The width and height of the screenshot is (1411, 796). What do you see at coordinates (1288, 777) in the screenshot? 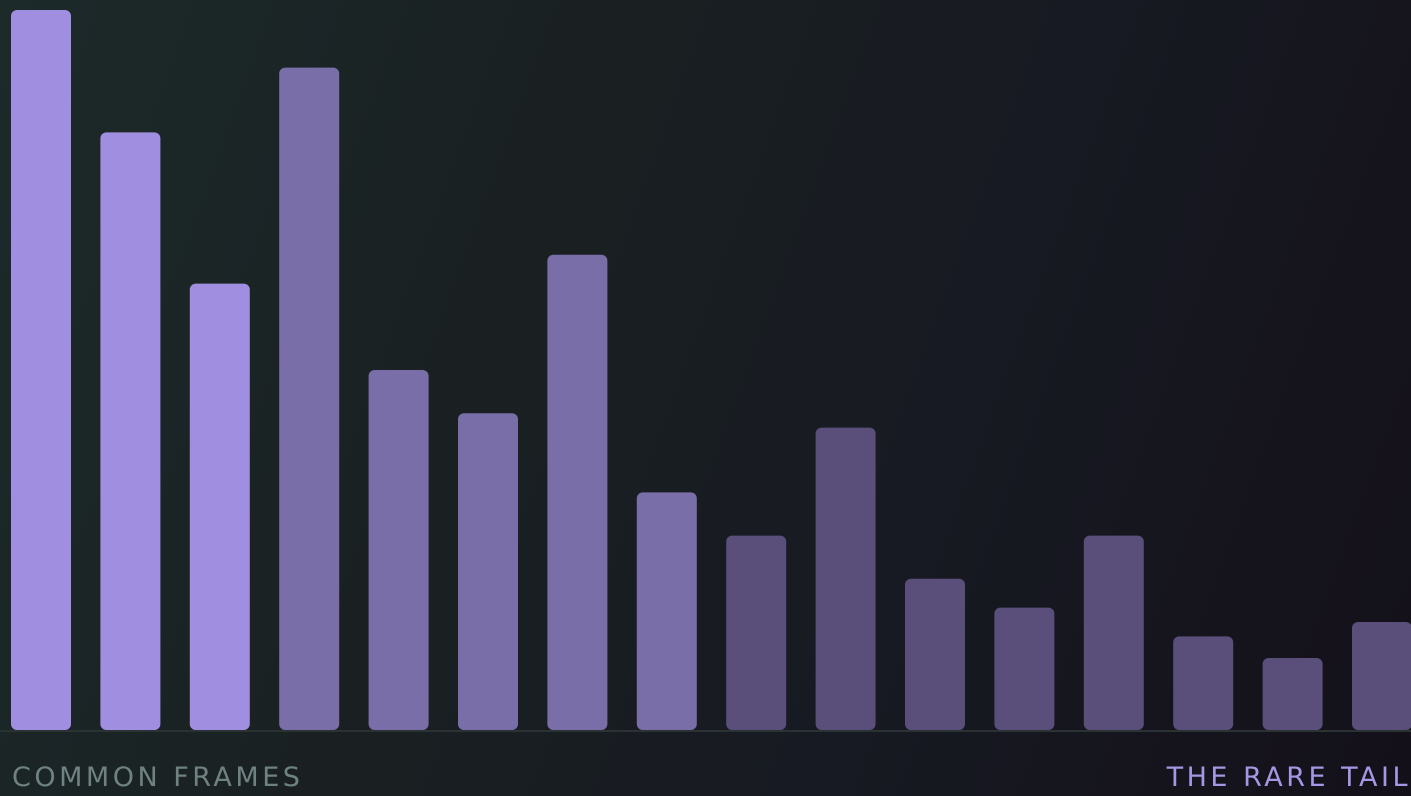
I see `rare-tail-label: THE RARE TAIL` at bounding box center [1288, 777].